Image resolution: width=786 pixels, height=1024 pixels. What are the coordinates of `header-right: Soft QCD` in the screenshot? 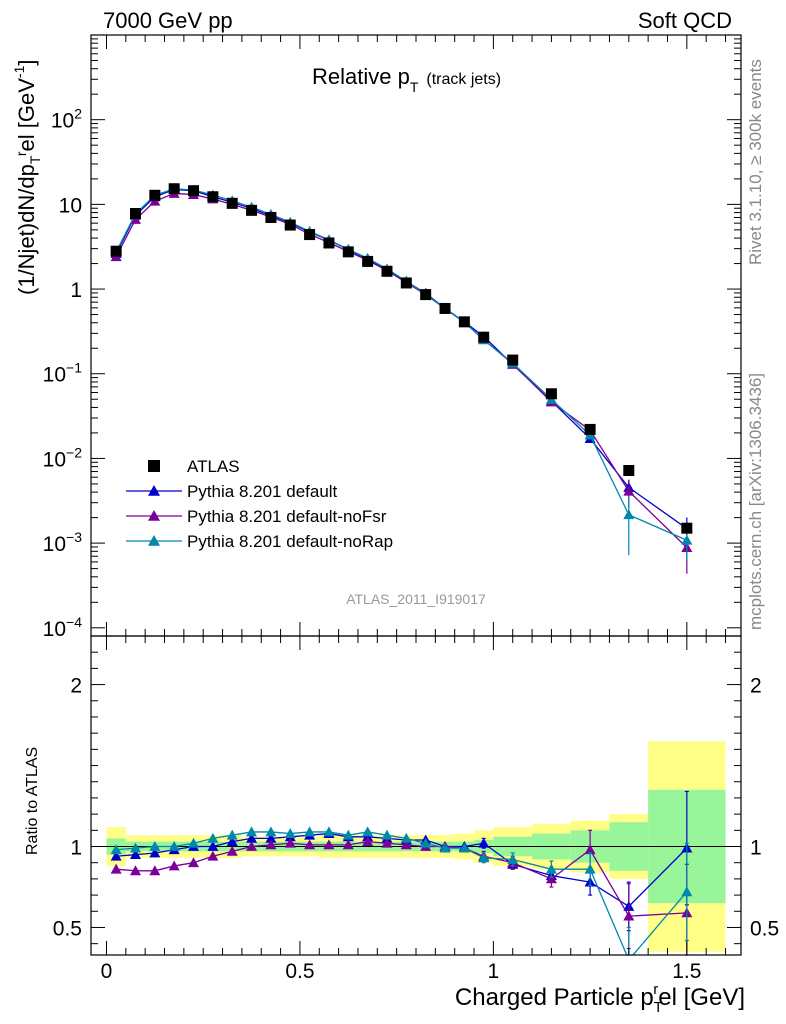 It's located at (685, 20).